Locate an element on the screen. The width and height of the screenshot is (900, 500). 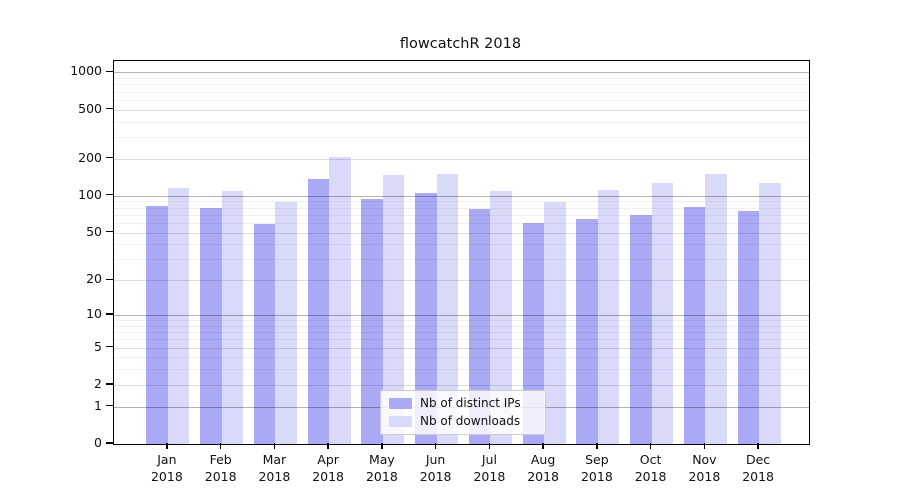
y-tick-label: 2 is located at coordinates (98, 383).